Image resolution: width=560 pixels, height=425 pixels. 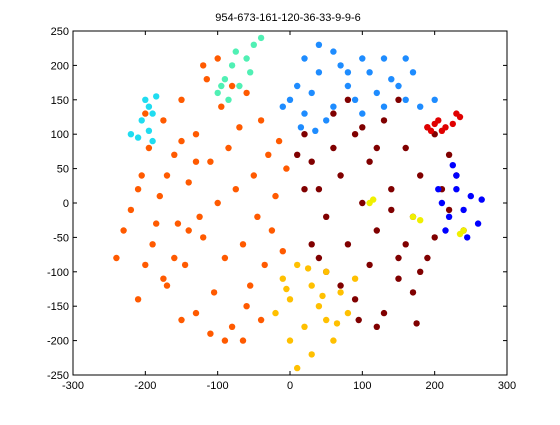 What do you see at coordinates (58, 376) in the screenshot?
I see `y-tick-label: -250` at bounding box center [58, 376].